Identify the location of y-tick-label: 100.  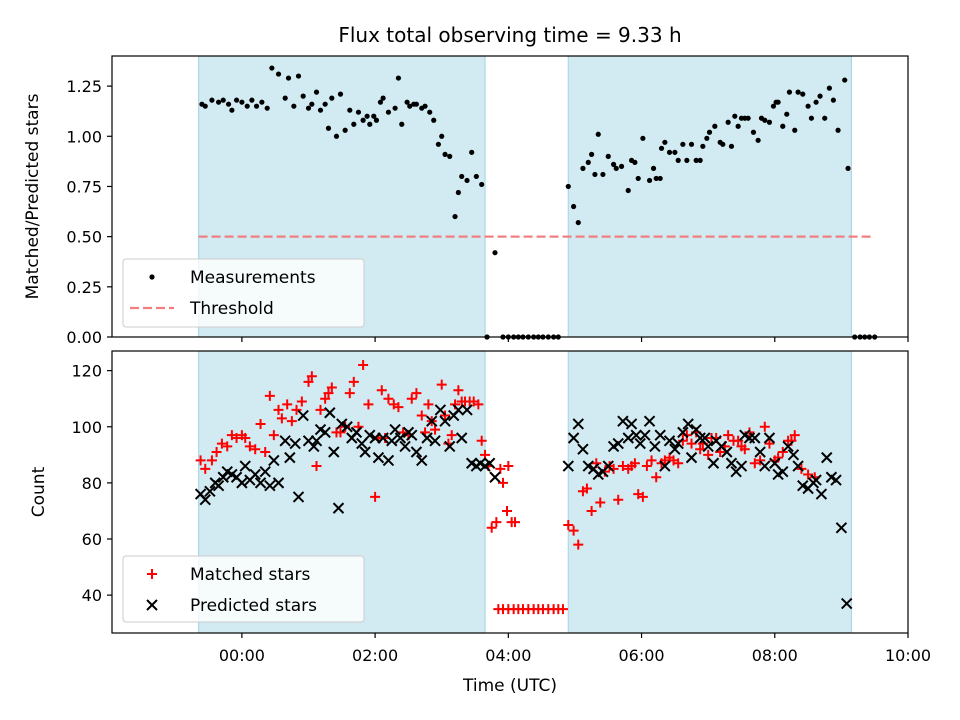
(86, 427).